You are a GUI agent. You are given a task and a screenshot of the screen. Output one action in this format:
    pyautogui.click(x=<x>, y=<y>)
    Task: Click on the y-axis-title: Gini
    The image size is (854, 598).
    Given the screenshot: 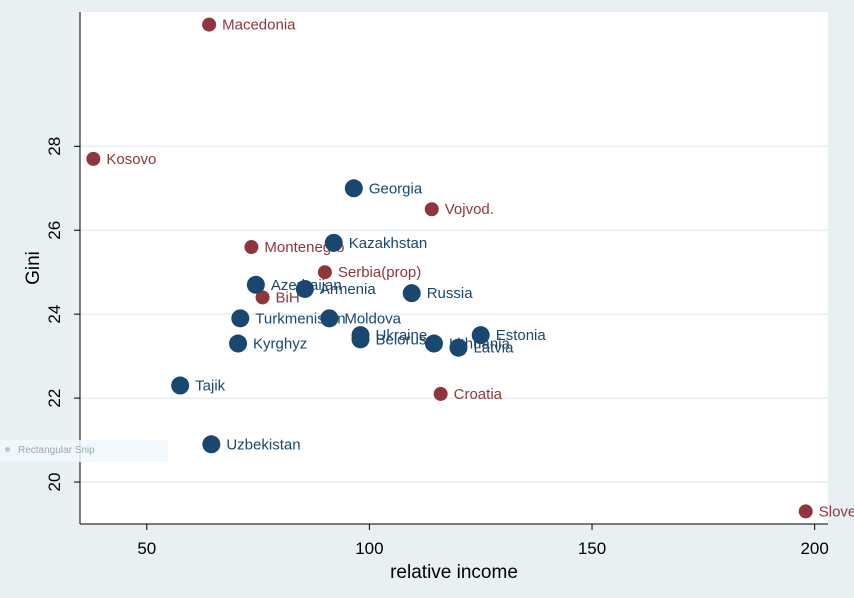 What is the action you would take?
    pyautogui.click(x=33, y=268)
    